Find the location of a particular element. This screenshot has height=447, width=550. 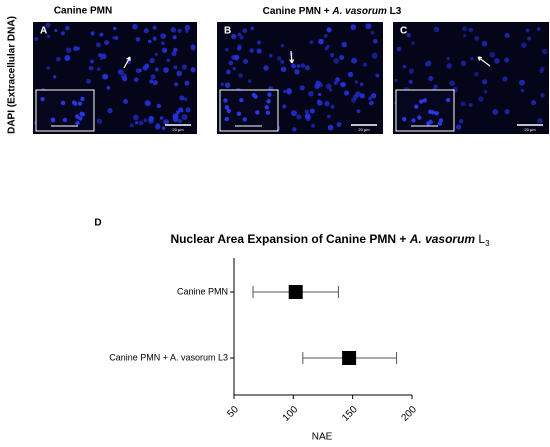

header-part: Canine PMN + is located at coordinates (298, 11).